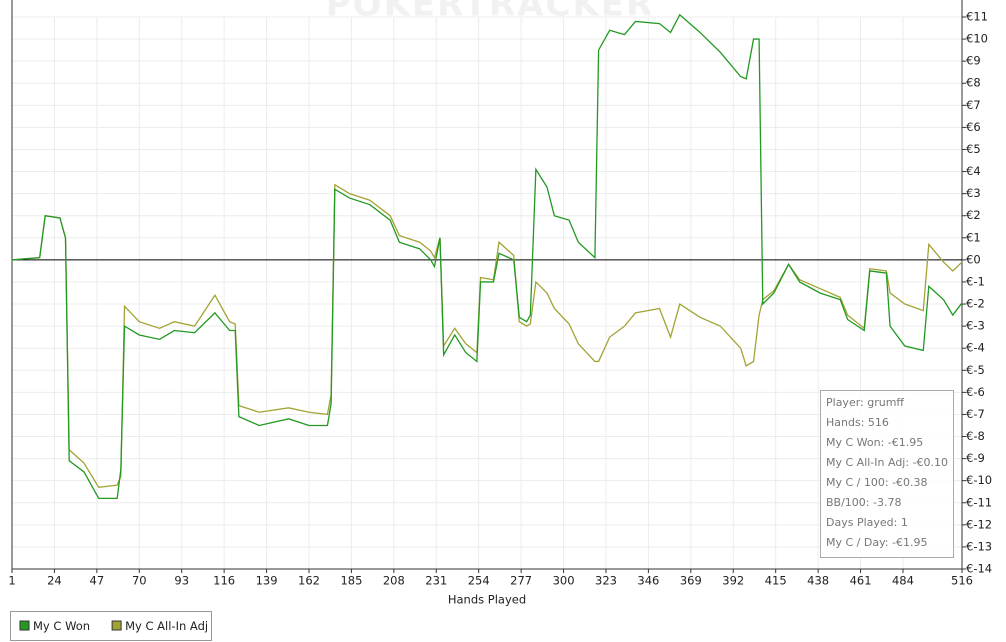 The height and width of the screenshot is (642, 1006). Describe the element at coordinates (867, 522) in the screenshot. I see `info-line: Days Played: 1` at that location.